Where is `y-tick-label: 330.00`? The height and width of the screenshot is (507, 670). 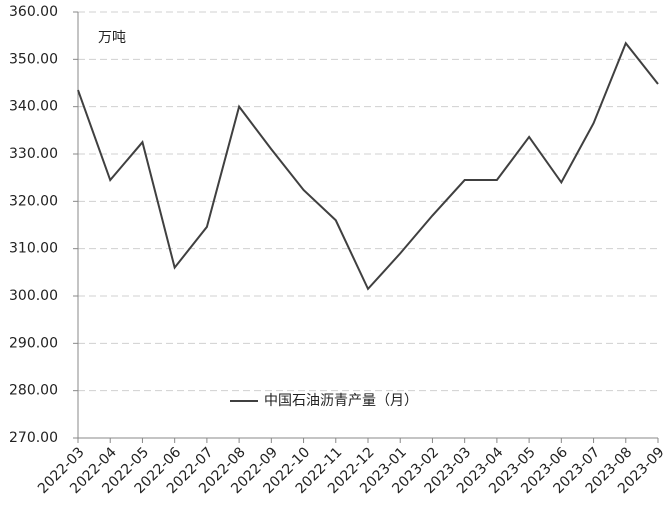 y-tick-label: 330.00 is located at coordinates (33, 154).